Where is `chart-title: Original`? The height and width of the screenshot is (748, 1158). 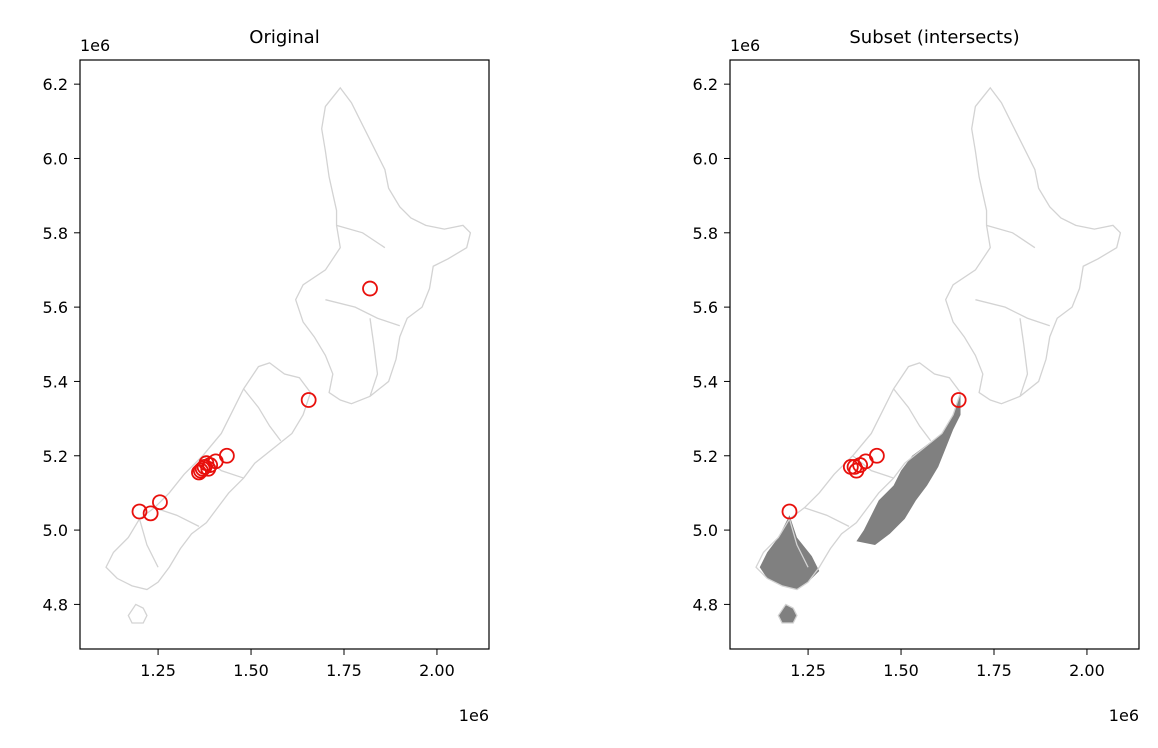 chart-title: Original is located at coordinates (284, 37).